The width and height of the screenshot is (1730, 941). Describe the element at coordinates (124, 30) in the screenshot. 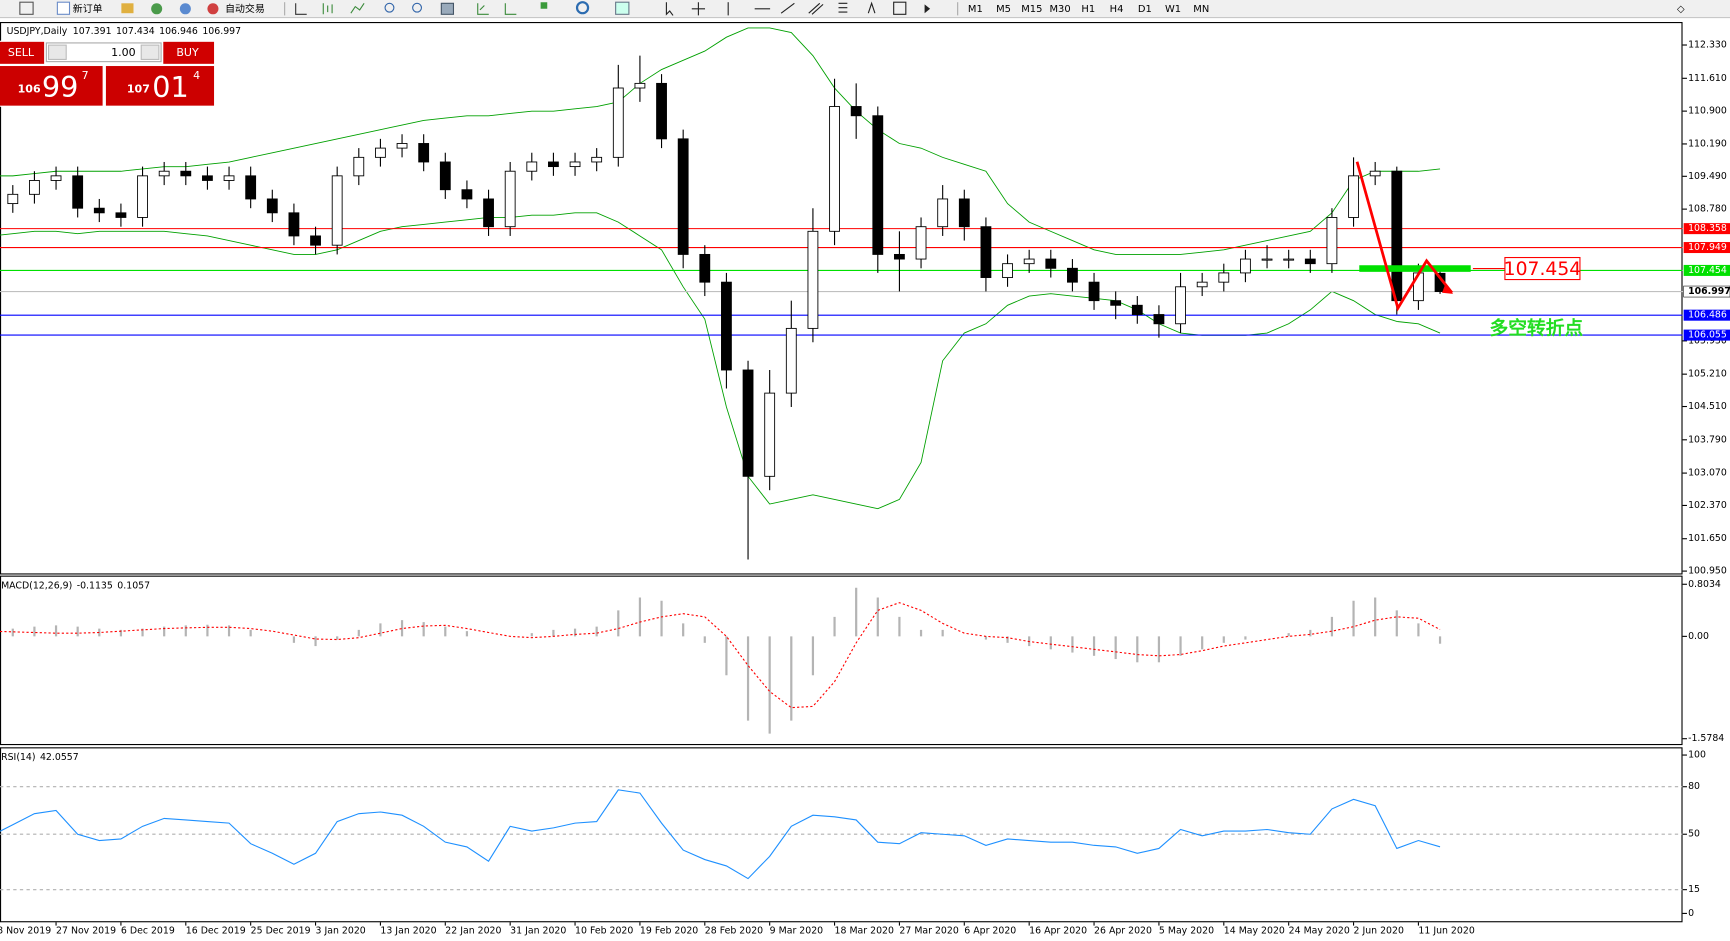

I see `chart-header: USDJPY,Daily 107.391 107.434 106.946 106.997` at that location.